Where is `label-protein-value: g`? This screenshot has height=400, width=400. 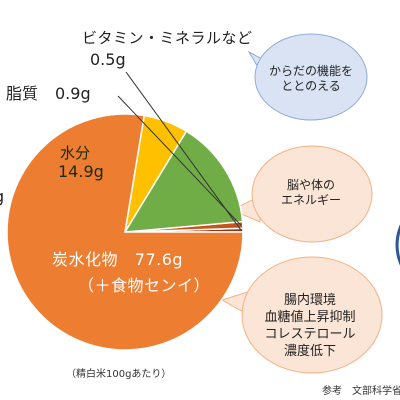
label-protein-value: g is located at coordinates (2, 197).